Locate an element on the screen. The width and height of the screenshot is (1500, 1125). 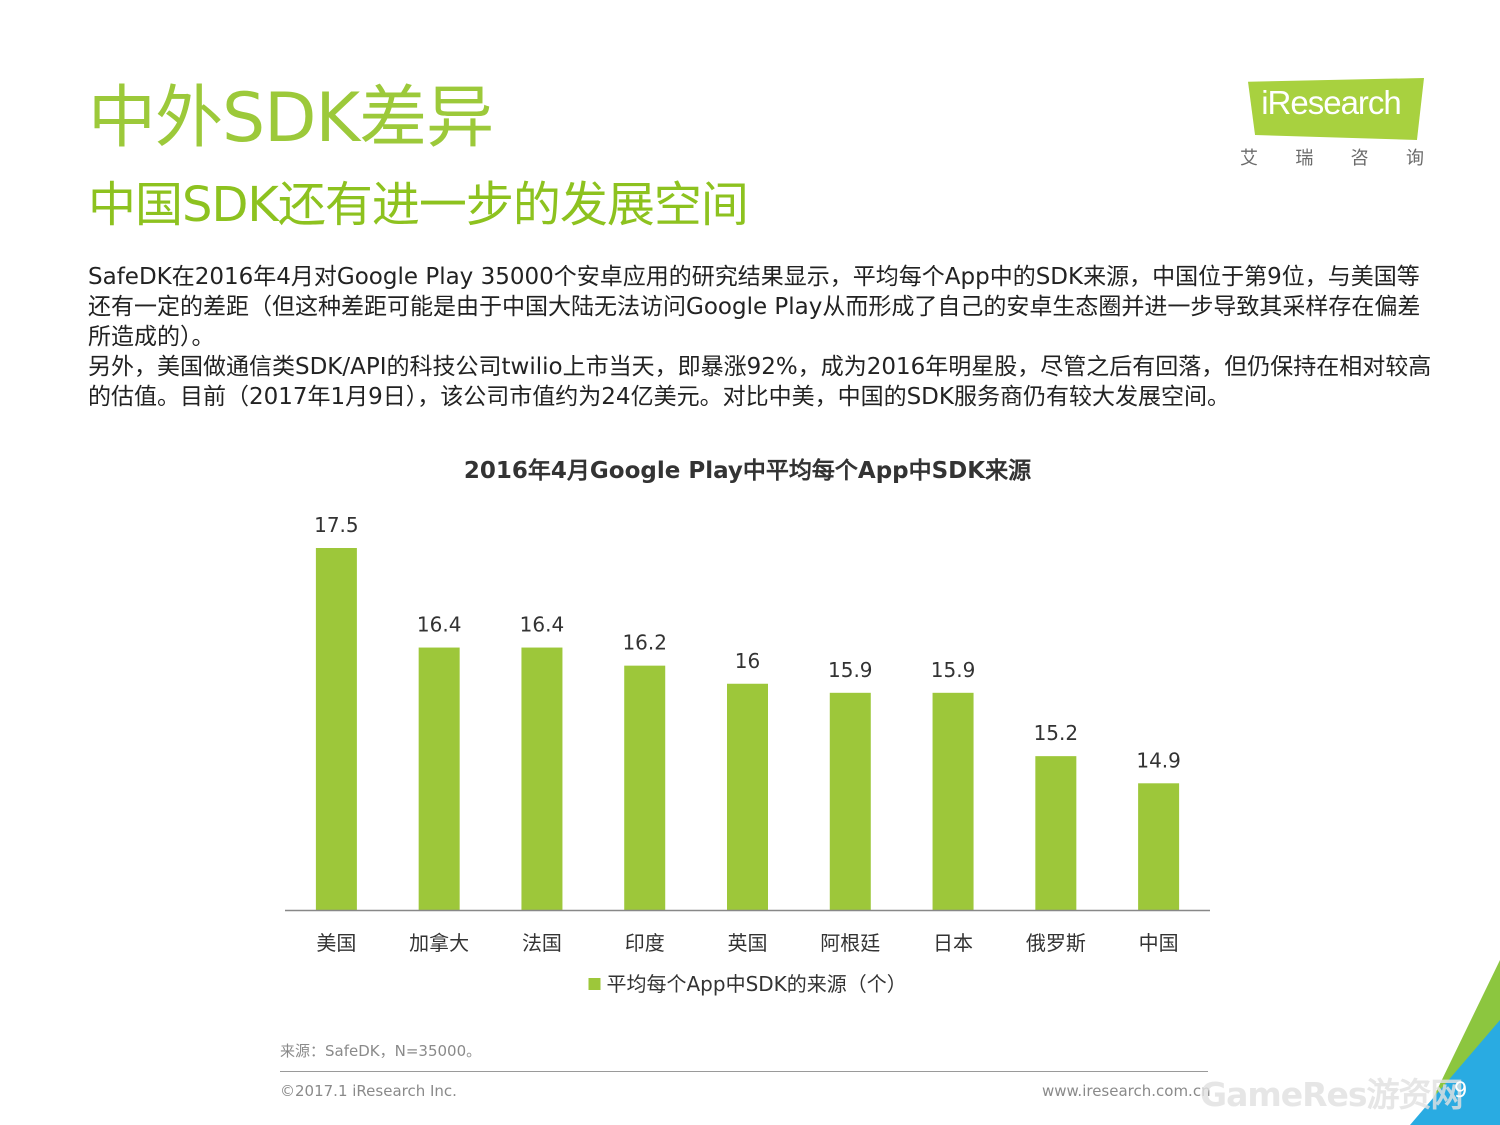
logo-band is located at coordinates (1336, 109).